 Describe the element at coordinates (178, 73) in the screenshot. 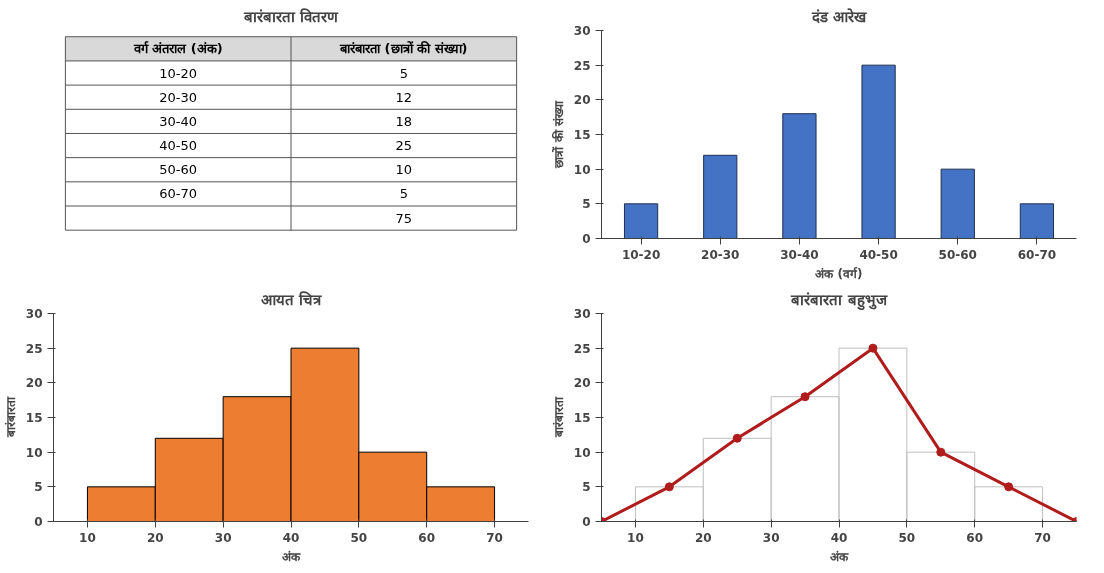

I see `text: 10-20` at that location.